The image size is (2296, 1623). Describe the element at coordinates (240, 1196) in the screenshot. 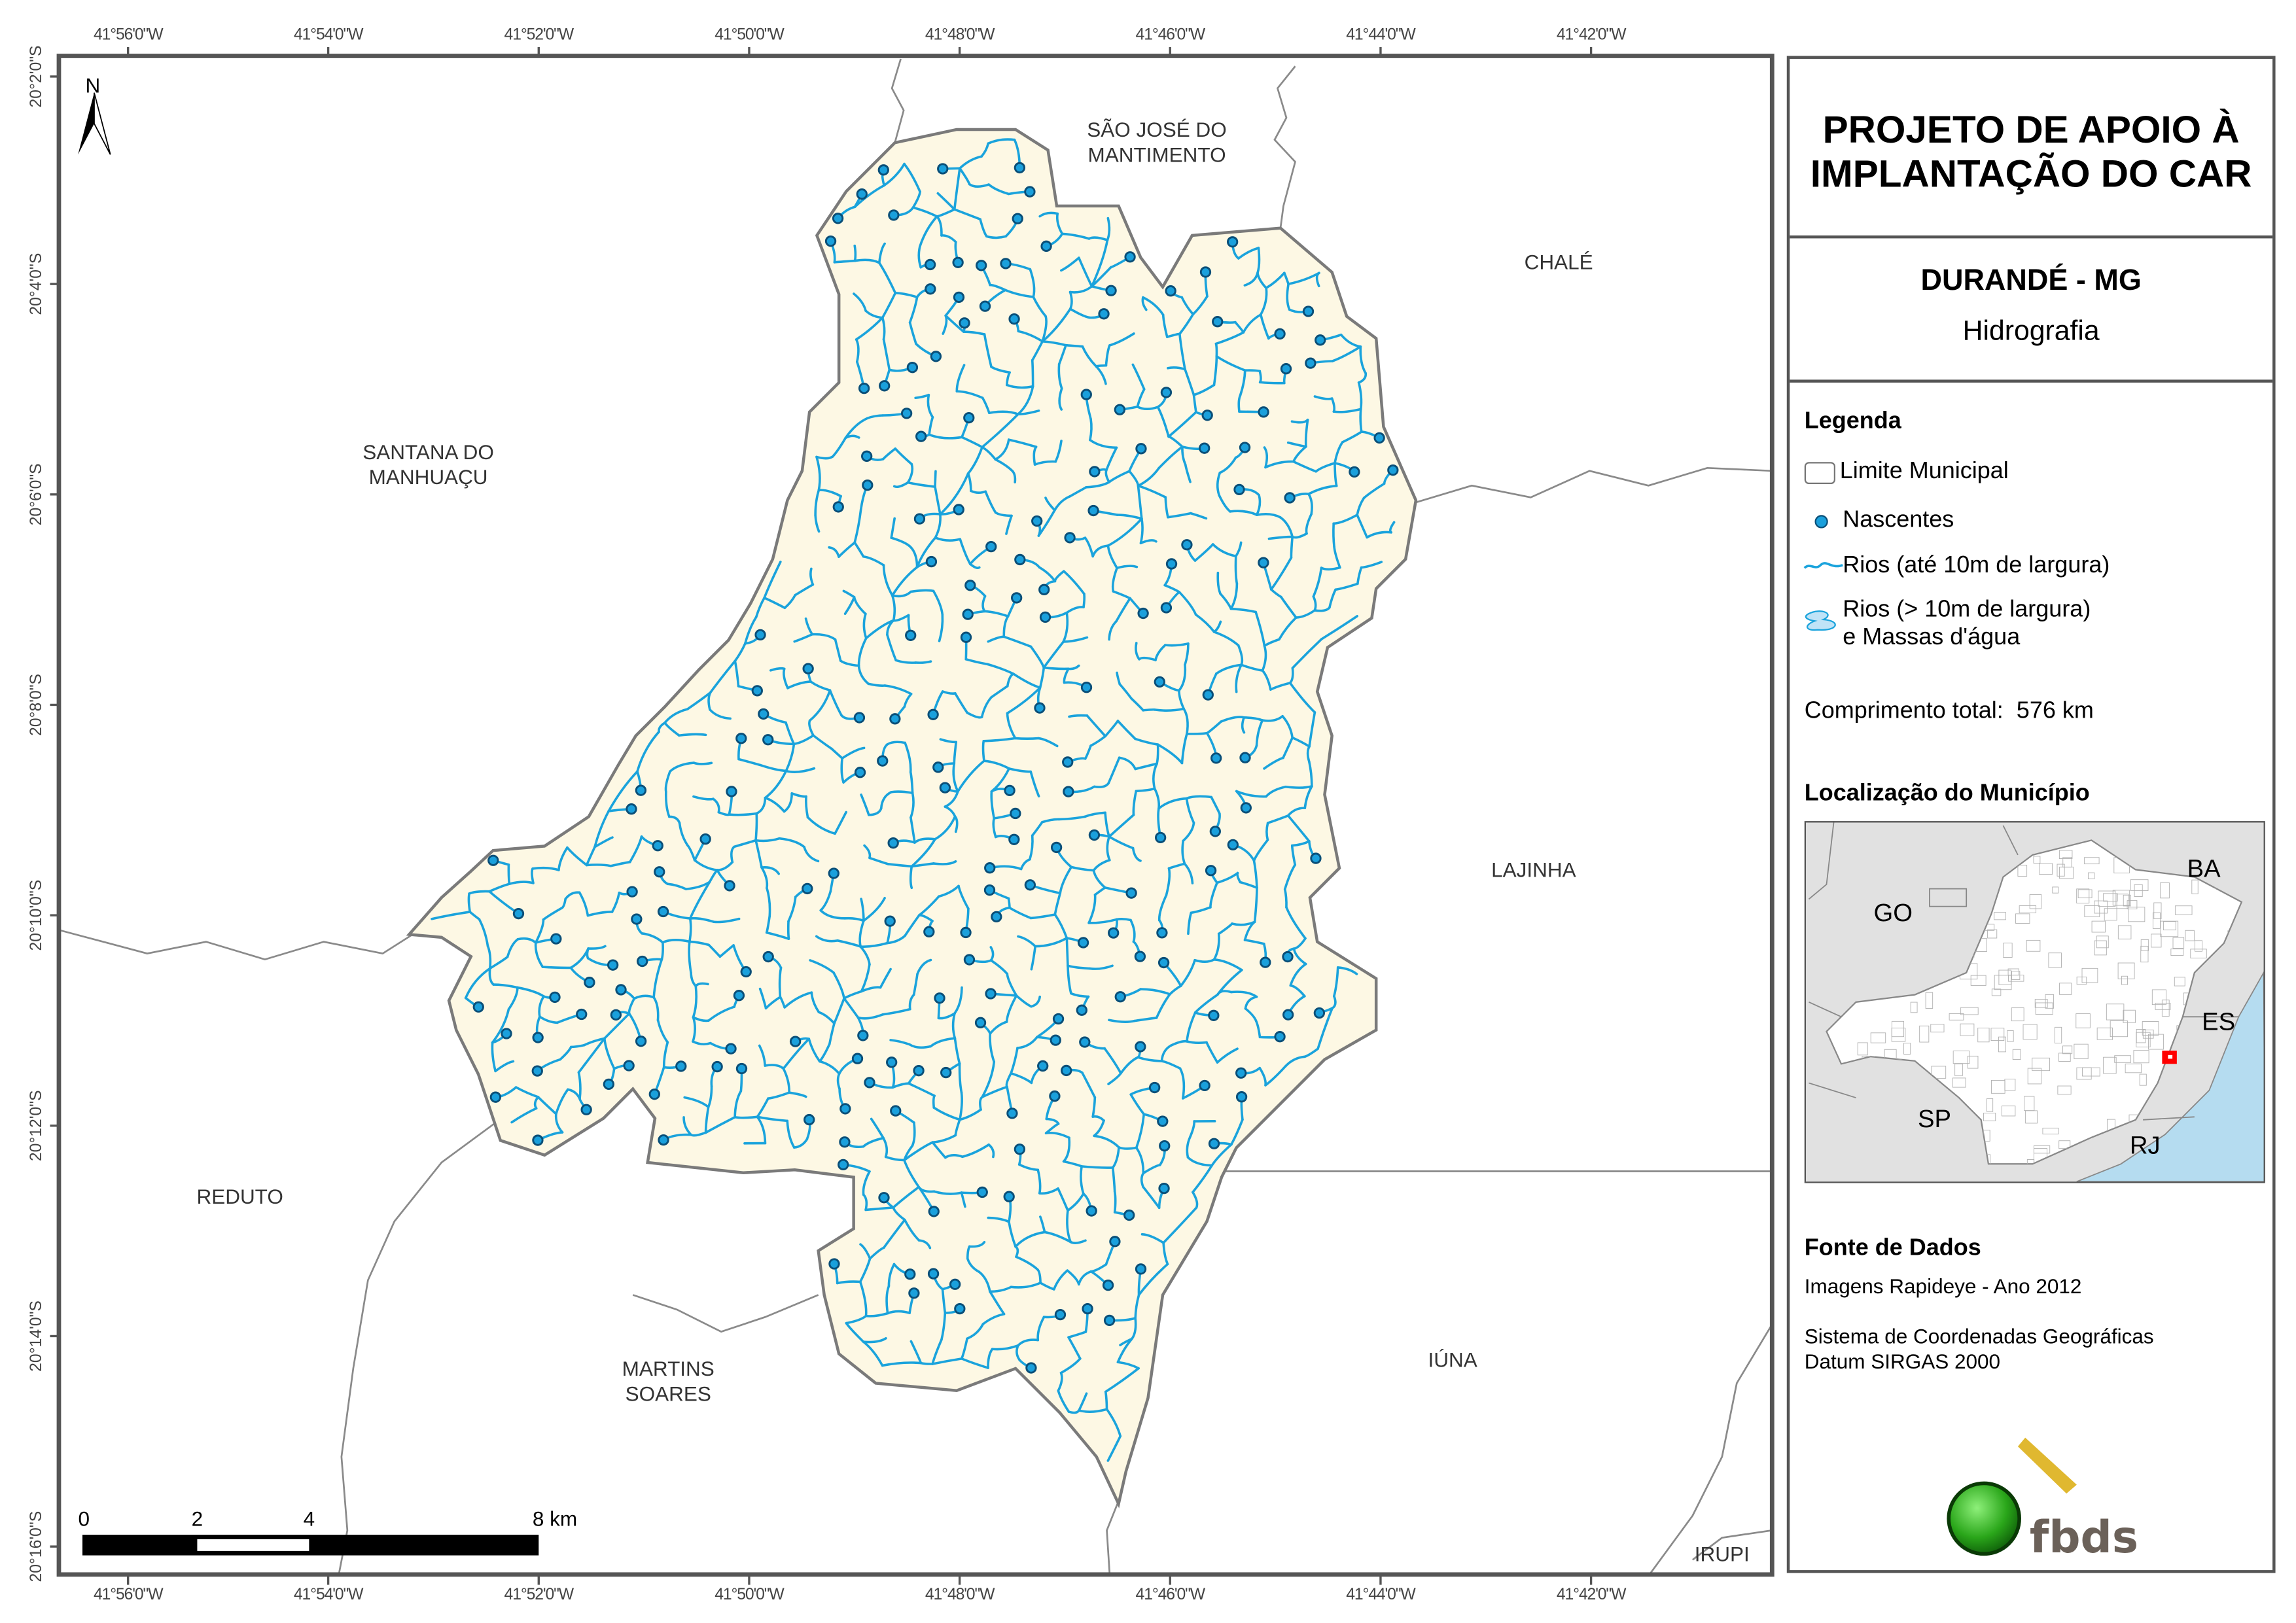

I see `place-reduto: REDUTO` at that location.